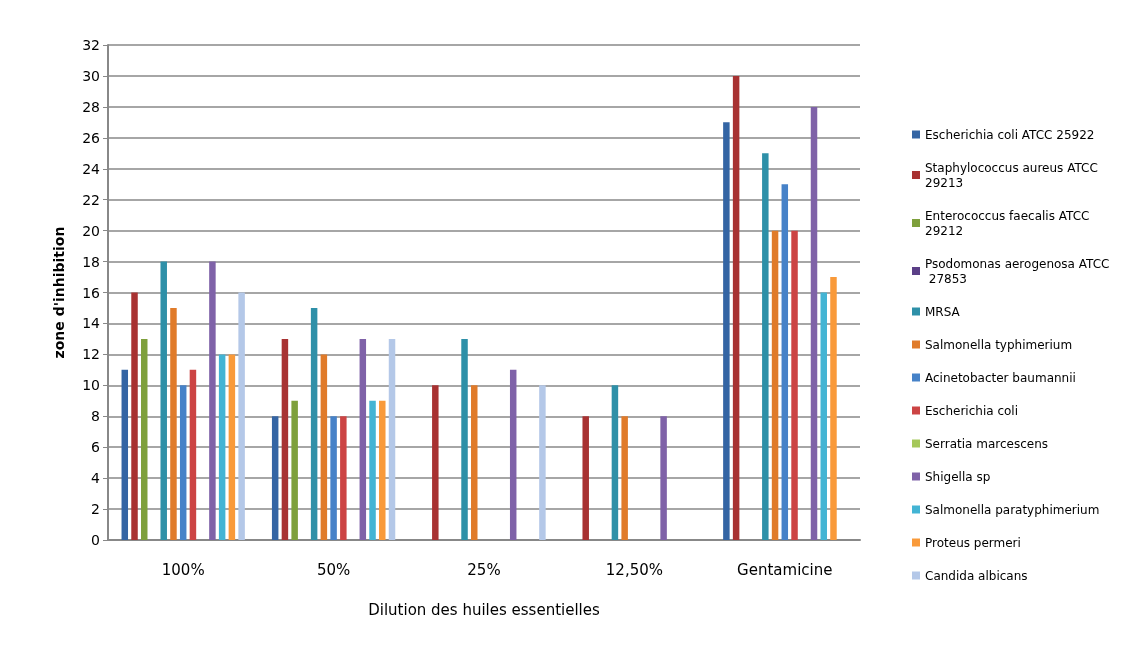  Describe the element at coordinates (91, 323) in the screenshot. I see `y-tick-label: 14` at that location.